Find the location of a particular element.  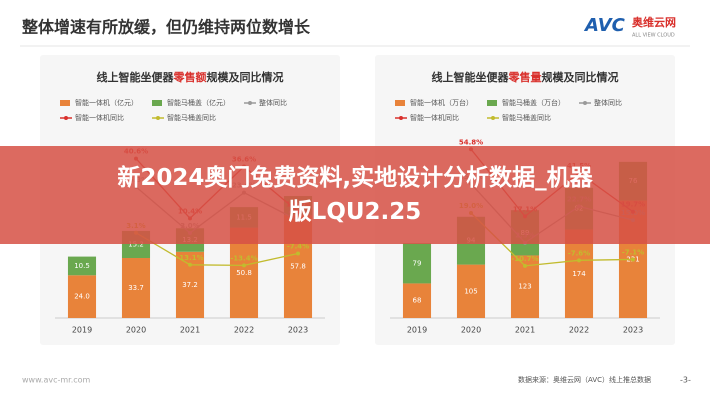

line is located at coordinates (217, 249).